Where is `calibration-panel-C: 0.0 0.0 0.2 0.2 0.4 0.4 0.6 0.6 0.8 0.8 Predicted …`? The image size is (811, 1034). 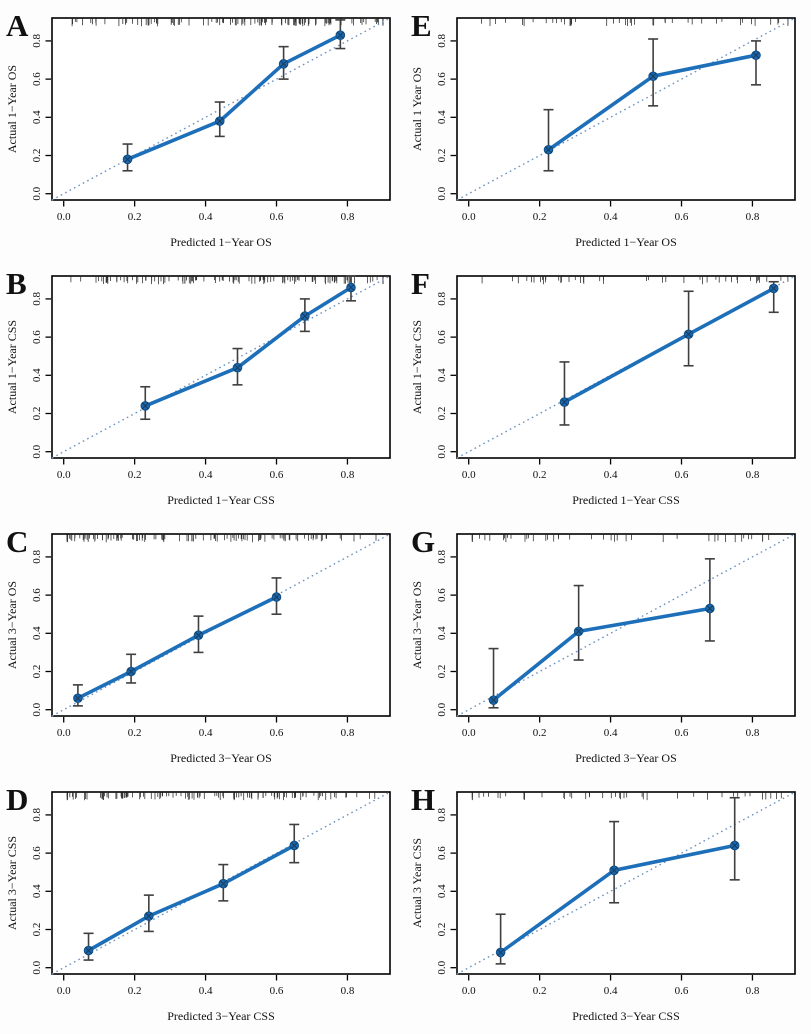 calibration-panel-C: 0.0 0.0 0.2 0.2 0.4 0.4 0.6 0.6 0.8 0.8 Predicted … is located at coordinates (198, 644).